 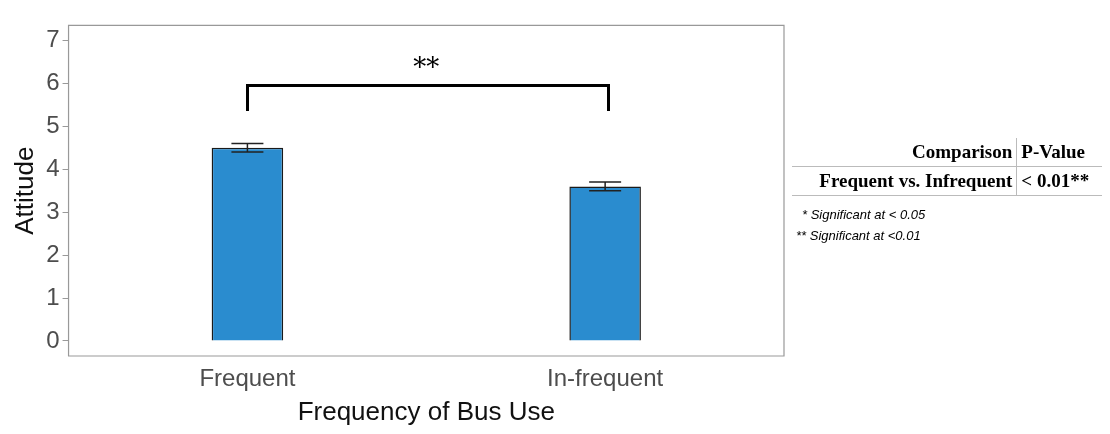 What do you see at coordinates (23, 190) in the screenshot?
I see `y-axis-title: Attitude` at bounding box center [23, 190].